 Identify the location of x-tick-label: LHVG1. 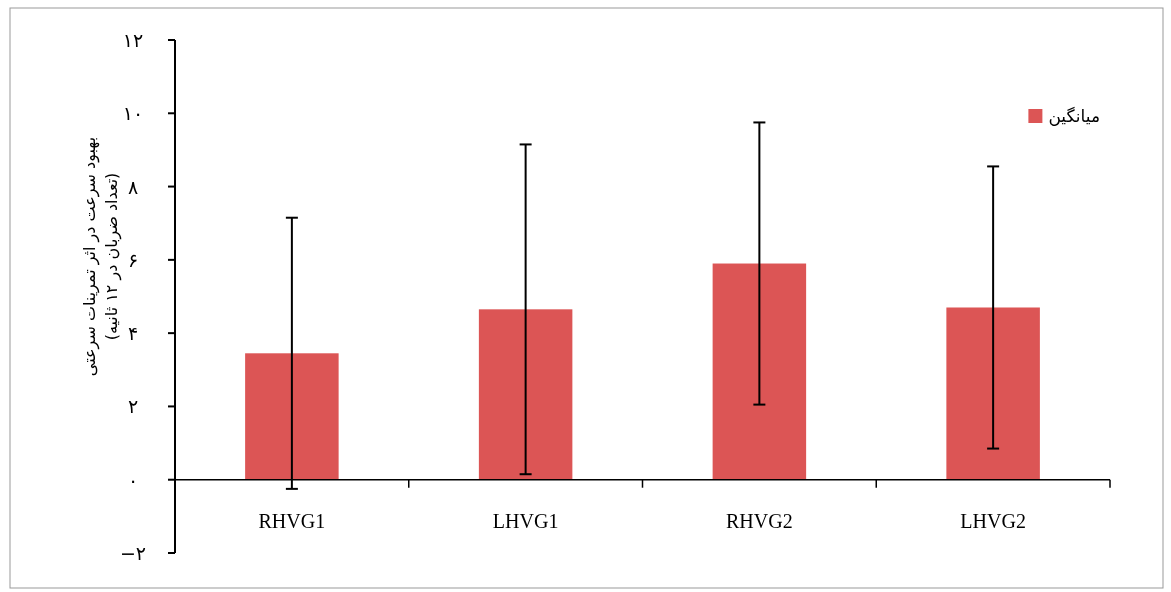
(525, 520).